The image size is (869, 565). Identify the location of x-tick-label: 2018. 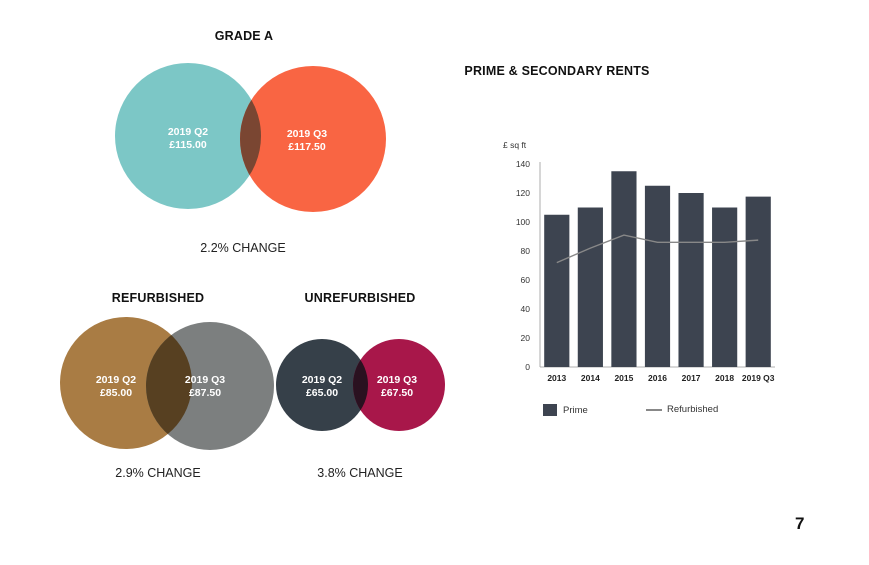
(724, 378).